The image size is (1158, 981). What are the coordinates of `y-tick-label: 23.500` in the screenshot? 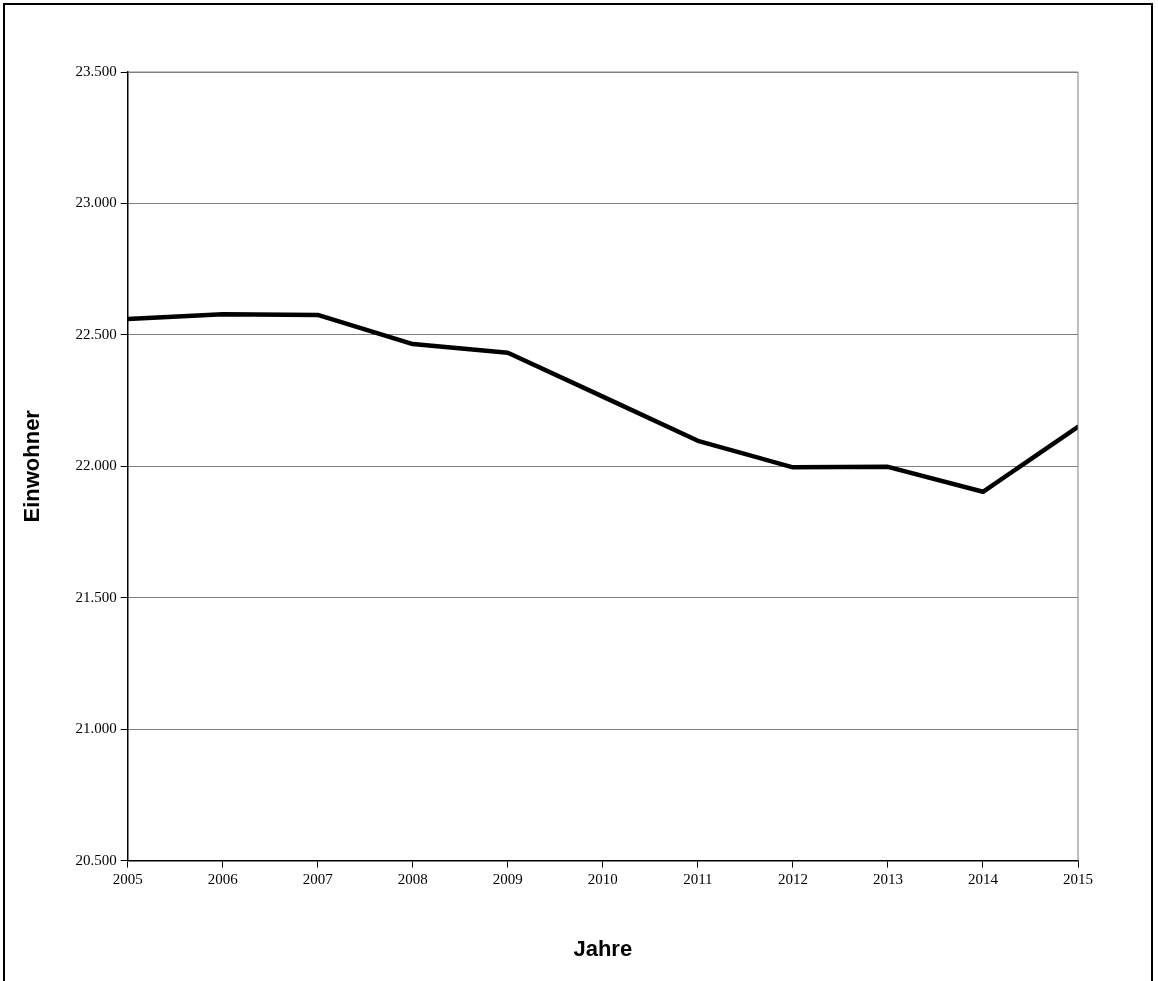 It's located at (96, 70).